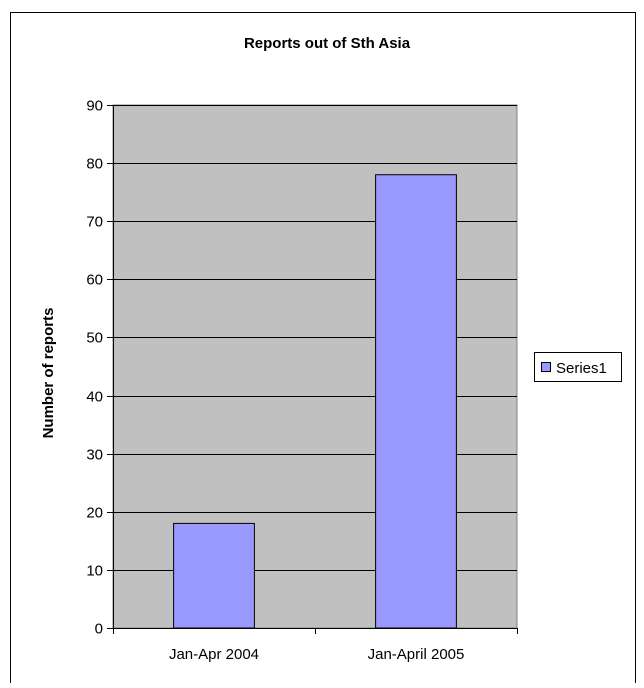 The height and width of the screenshot is (688, 644). I want to click on chart-title: Reports out of Sth Asia, so click(327, 43).